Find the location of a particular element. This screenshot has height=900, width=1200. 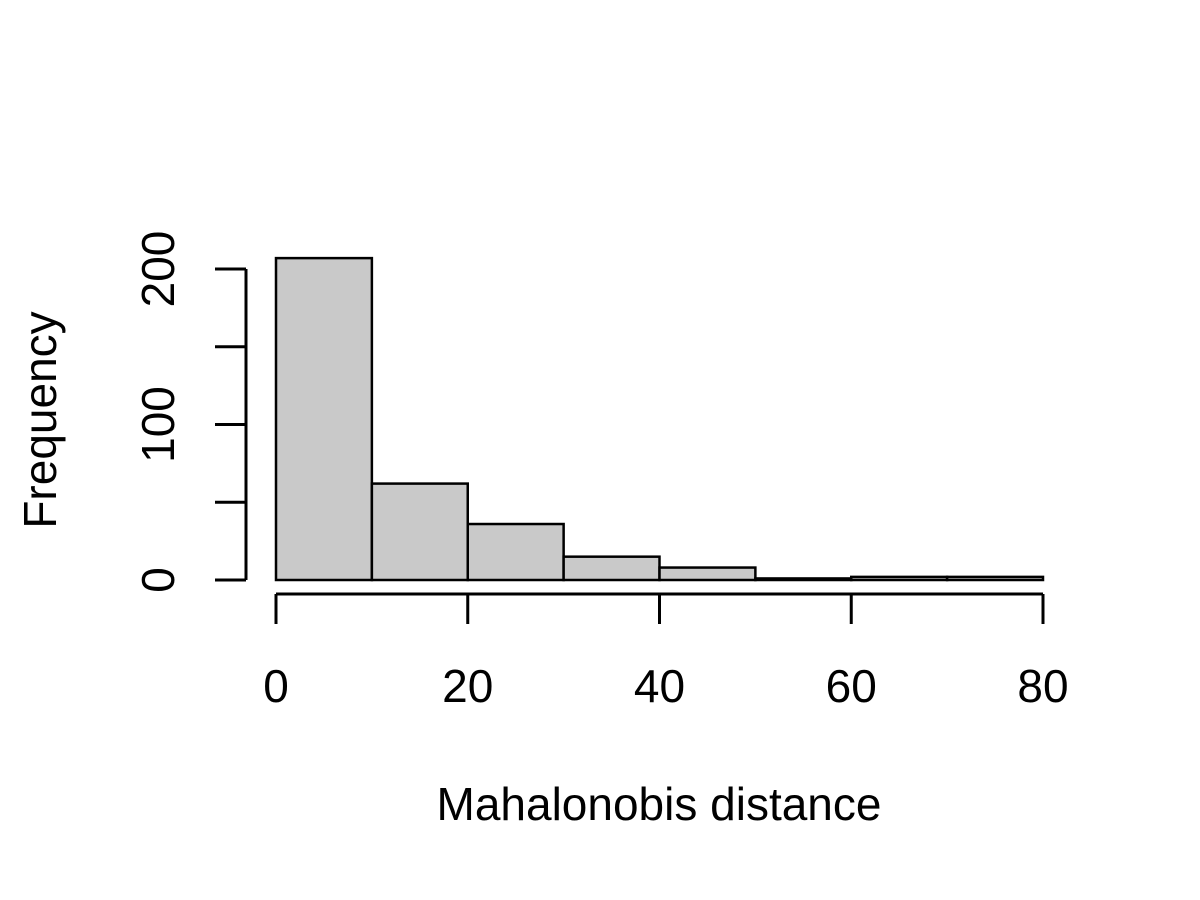

x-axis-label: Mahalonobis distance is located at coordinates (659, 804).